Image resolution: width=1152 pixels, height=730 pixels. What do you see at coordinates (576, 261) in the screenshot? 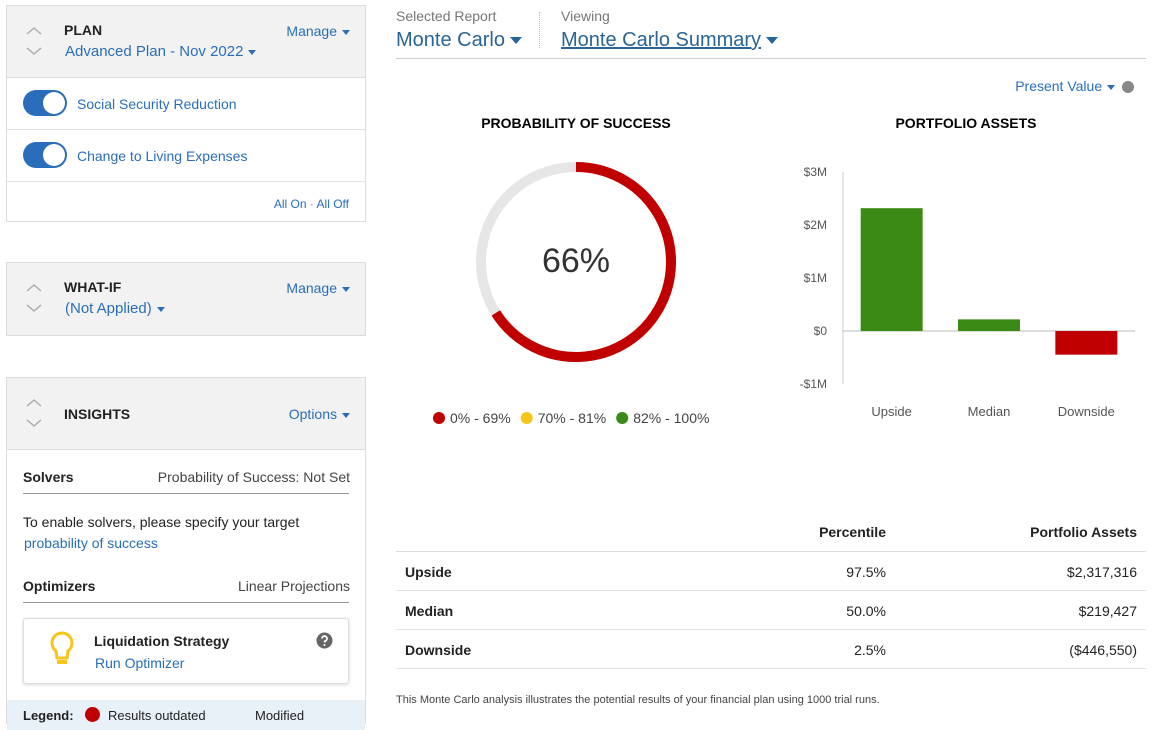
I see `gauge-value: 66%` at bounding box center [576, 261].